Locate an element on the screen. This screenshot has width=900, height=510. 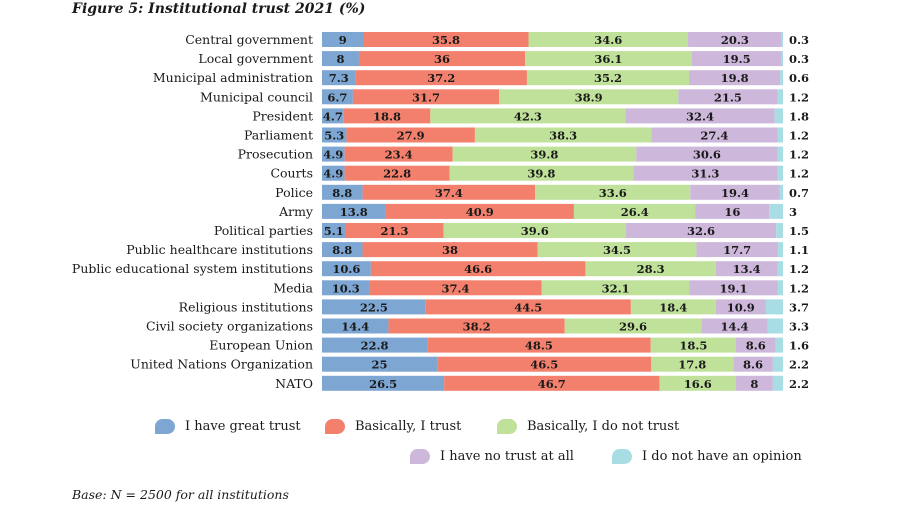
value-label-central-government-0: 9 is located at coordinates (343, 40).